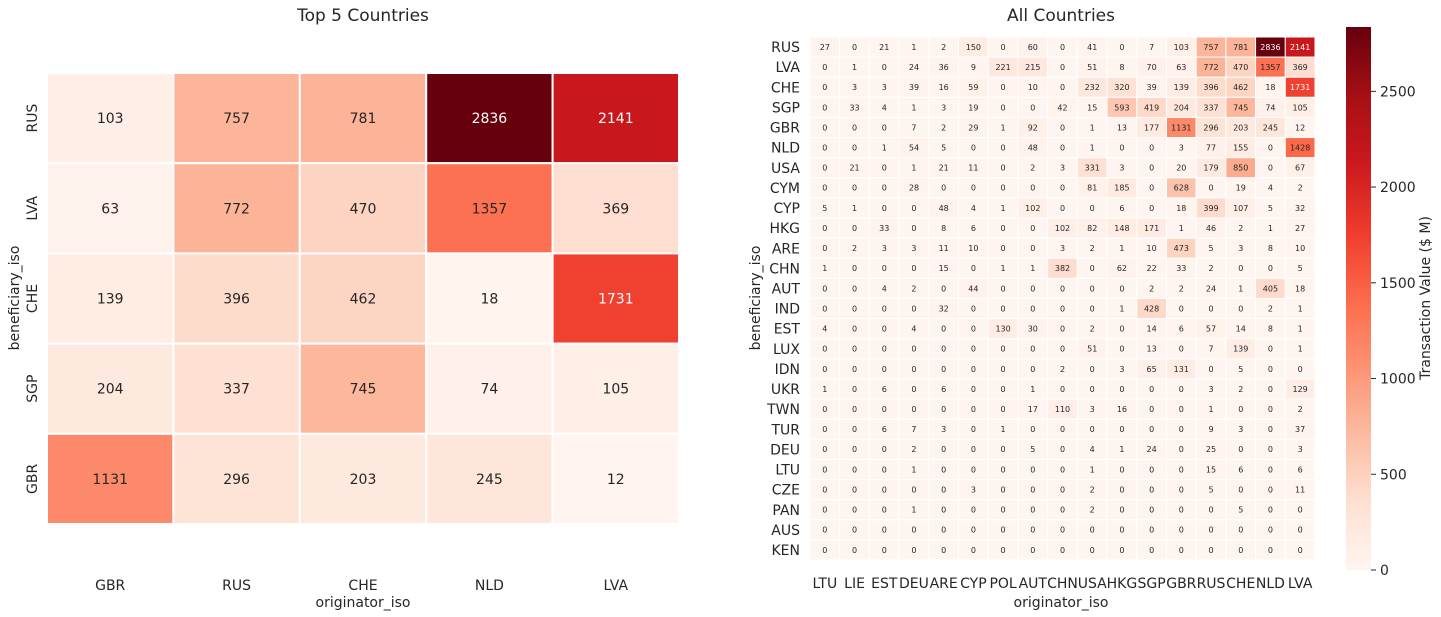 The width and height of the screenshot is (1441, 617). What do you see at coordinates (110, 300) in the screenshot?
I see `cell-value-label: 139` at bounding box center [110, 300].